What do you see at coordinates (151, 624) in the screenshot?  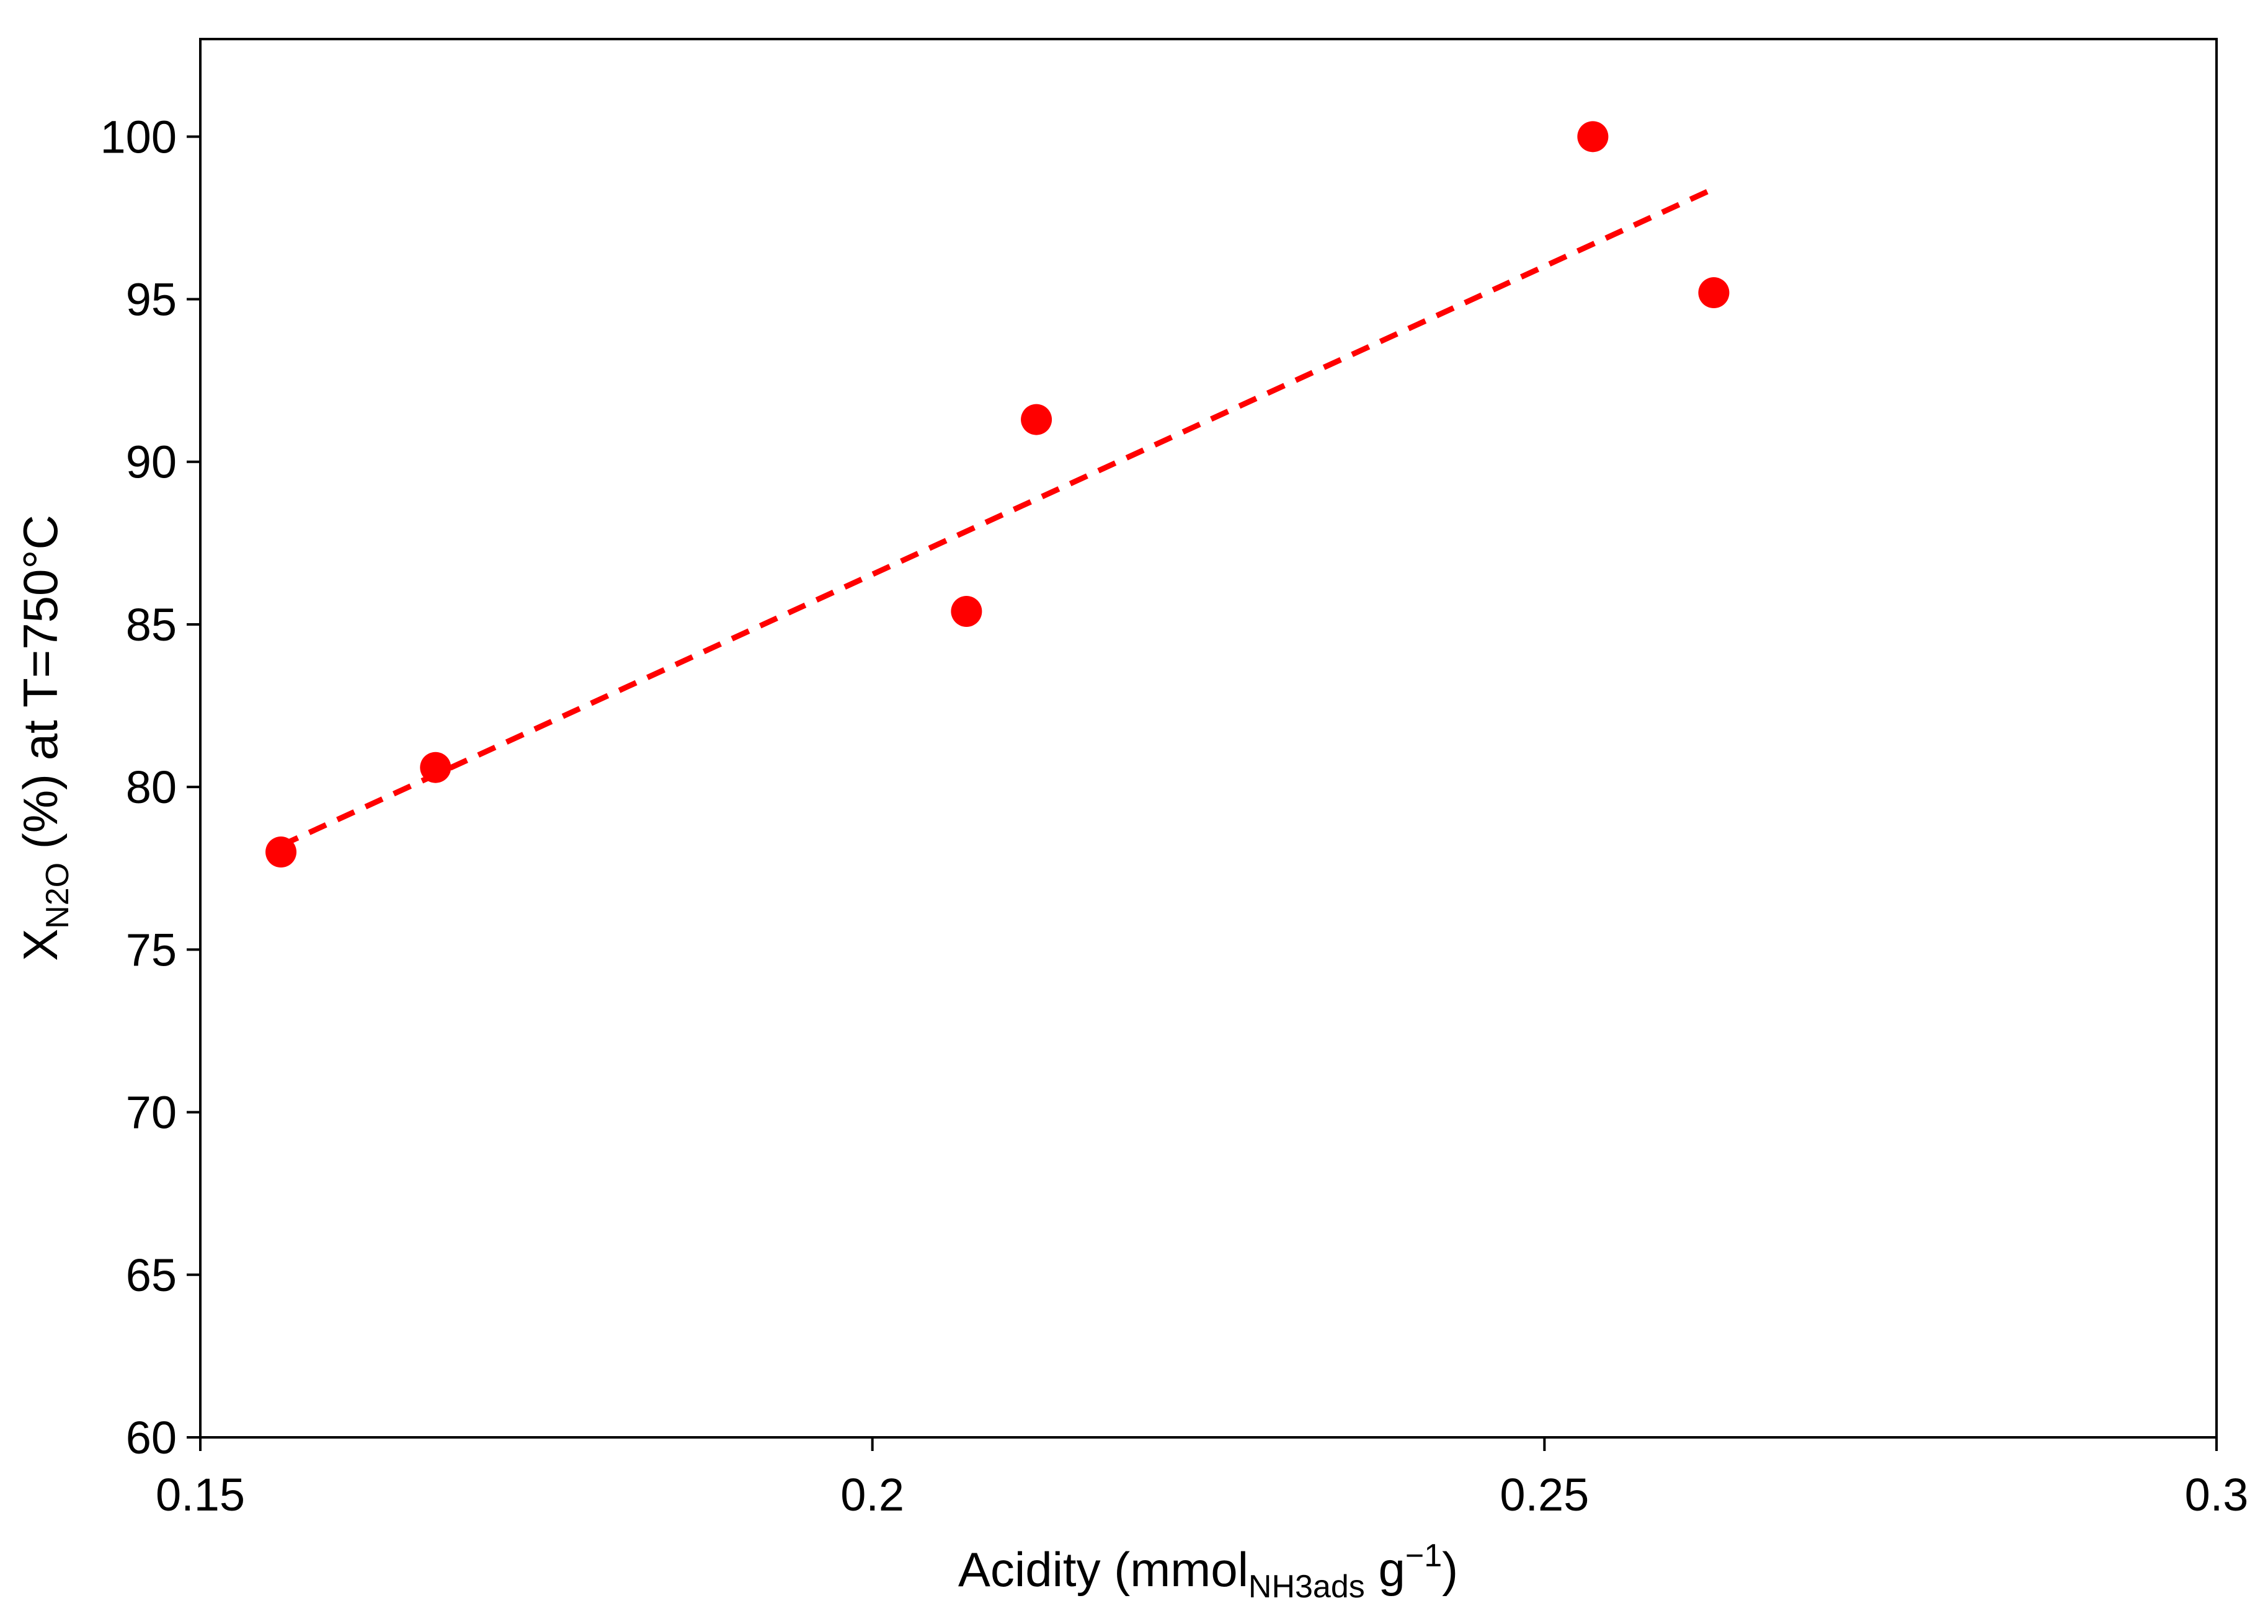 I see `y-tick-label: 85` at bounding box center [151, 624].